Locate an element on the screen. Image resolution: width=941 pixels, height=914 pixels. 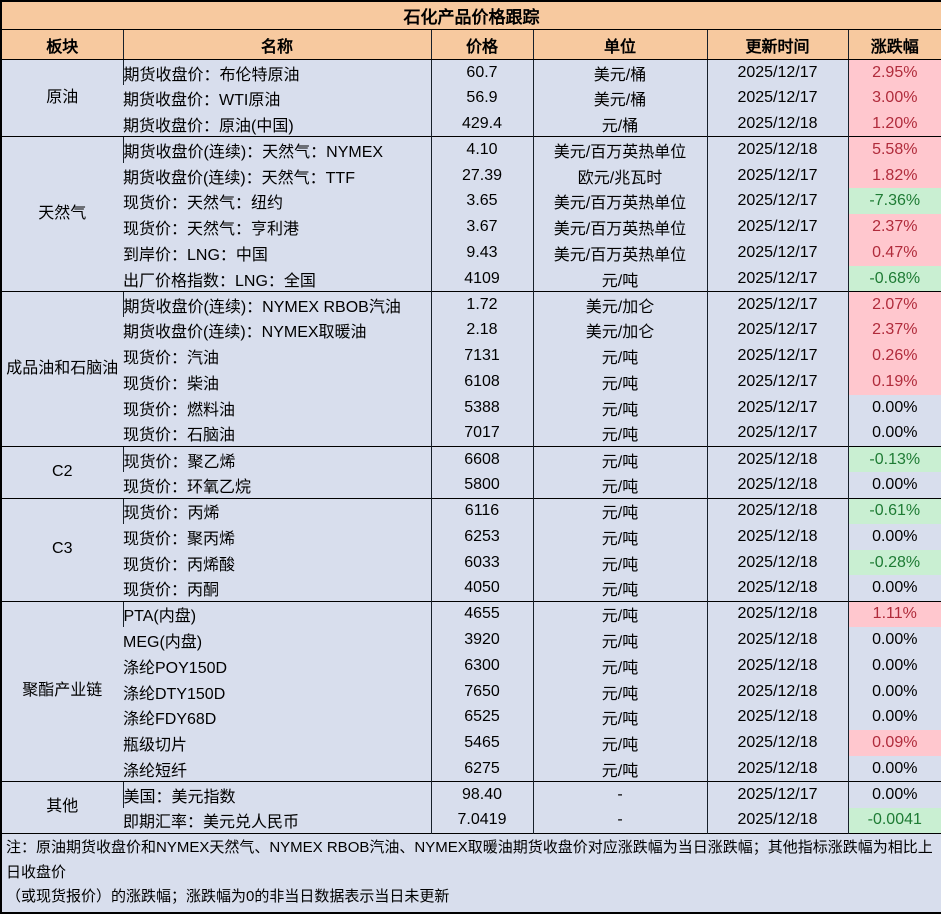
name-cell: 到岸价：LNG：中国 is located at coordinates (277, 253).